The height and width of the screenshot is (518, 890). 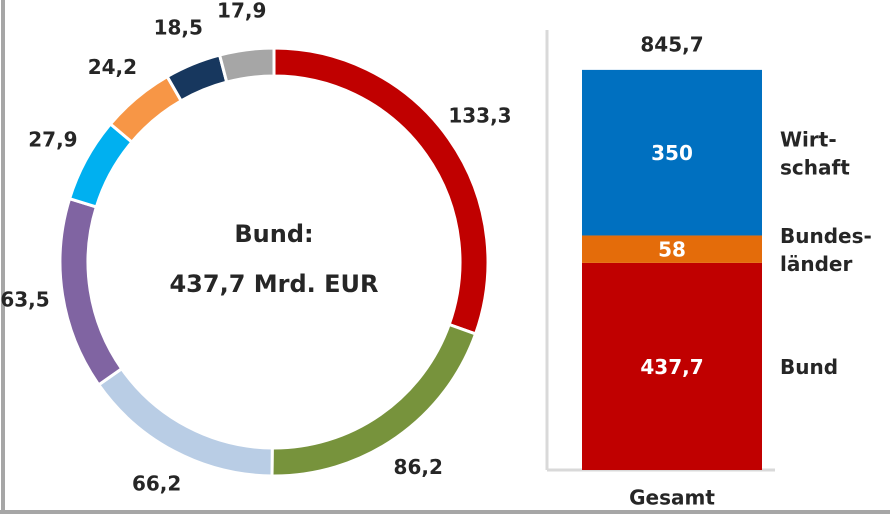 I want to click on data-label: 27,9, so click(x=52, y=140).